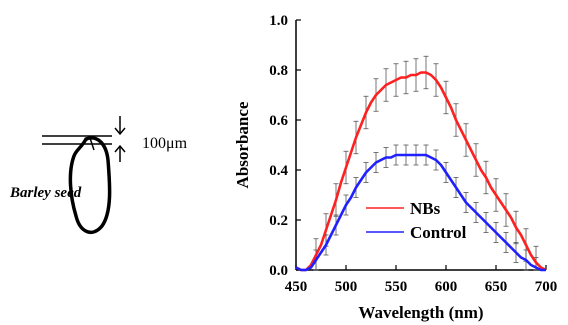 The width and height of the screenshot is (568, 325). I want to click on y-tick-label: 0.8, so click(278, 71).